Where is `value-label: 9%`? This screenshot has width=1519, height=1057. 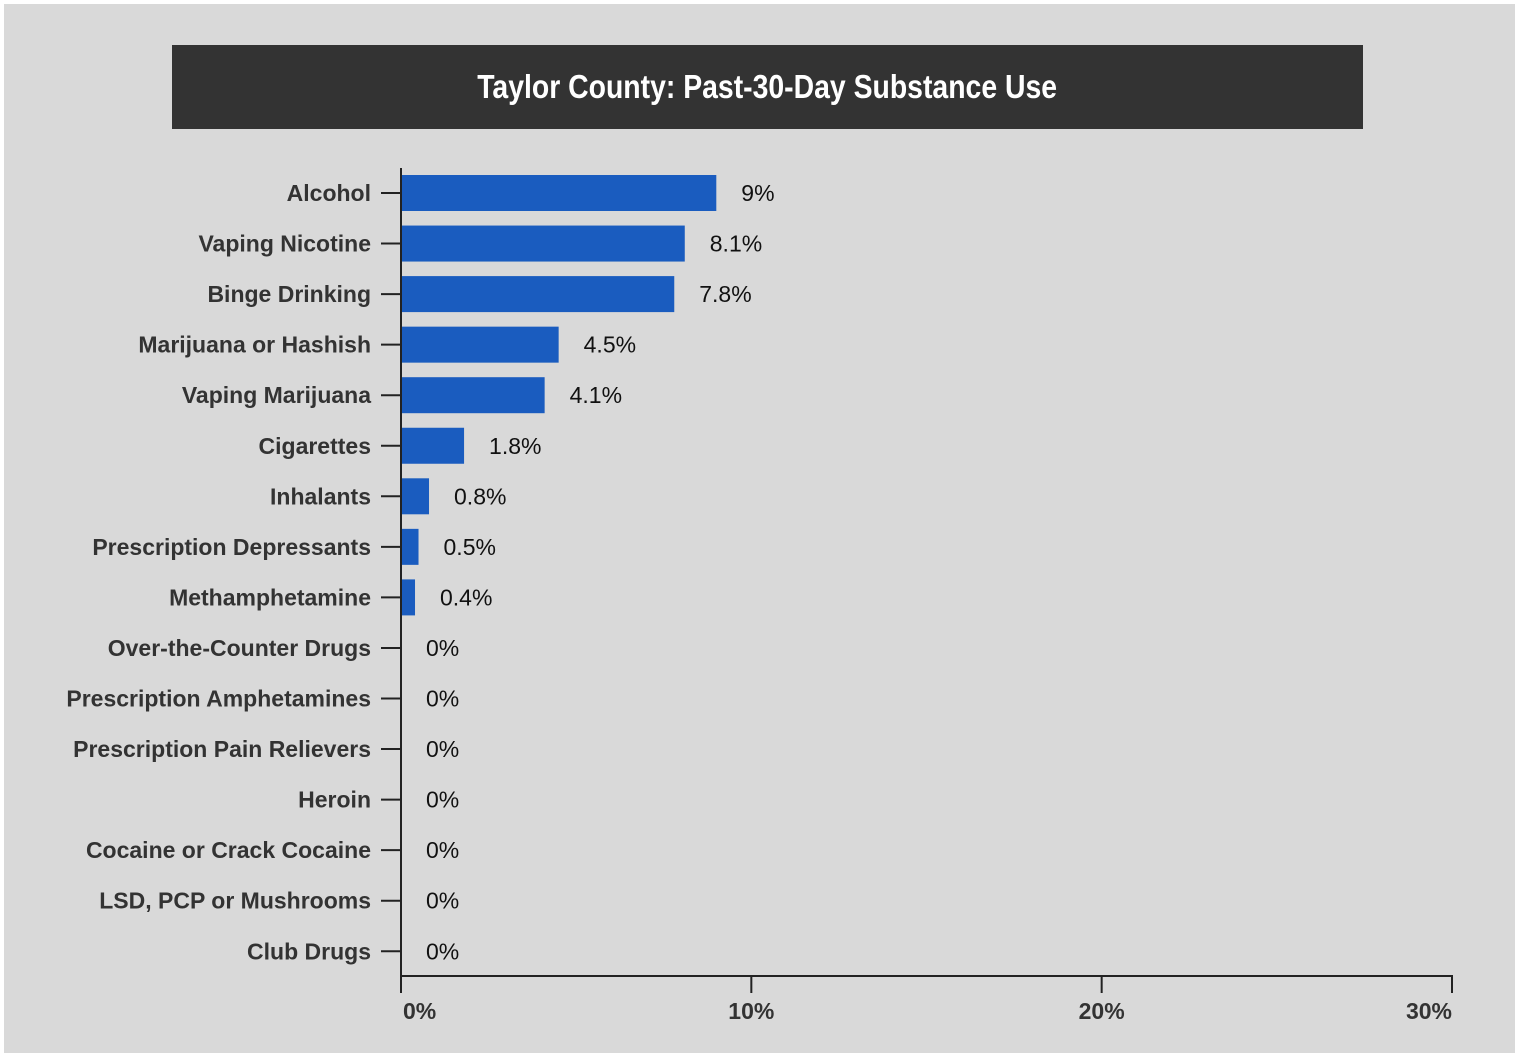
value-label: 9% is located at coordinates (757, 193).